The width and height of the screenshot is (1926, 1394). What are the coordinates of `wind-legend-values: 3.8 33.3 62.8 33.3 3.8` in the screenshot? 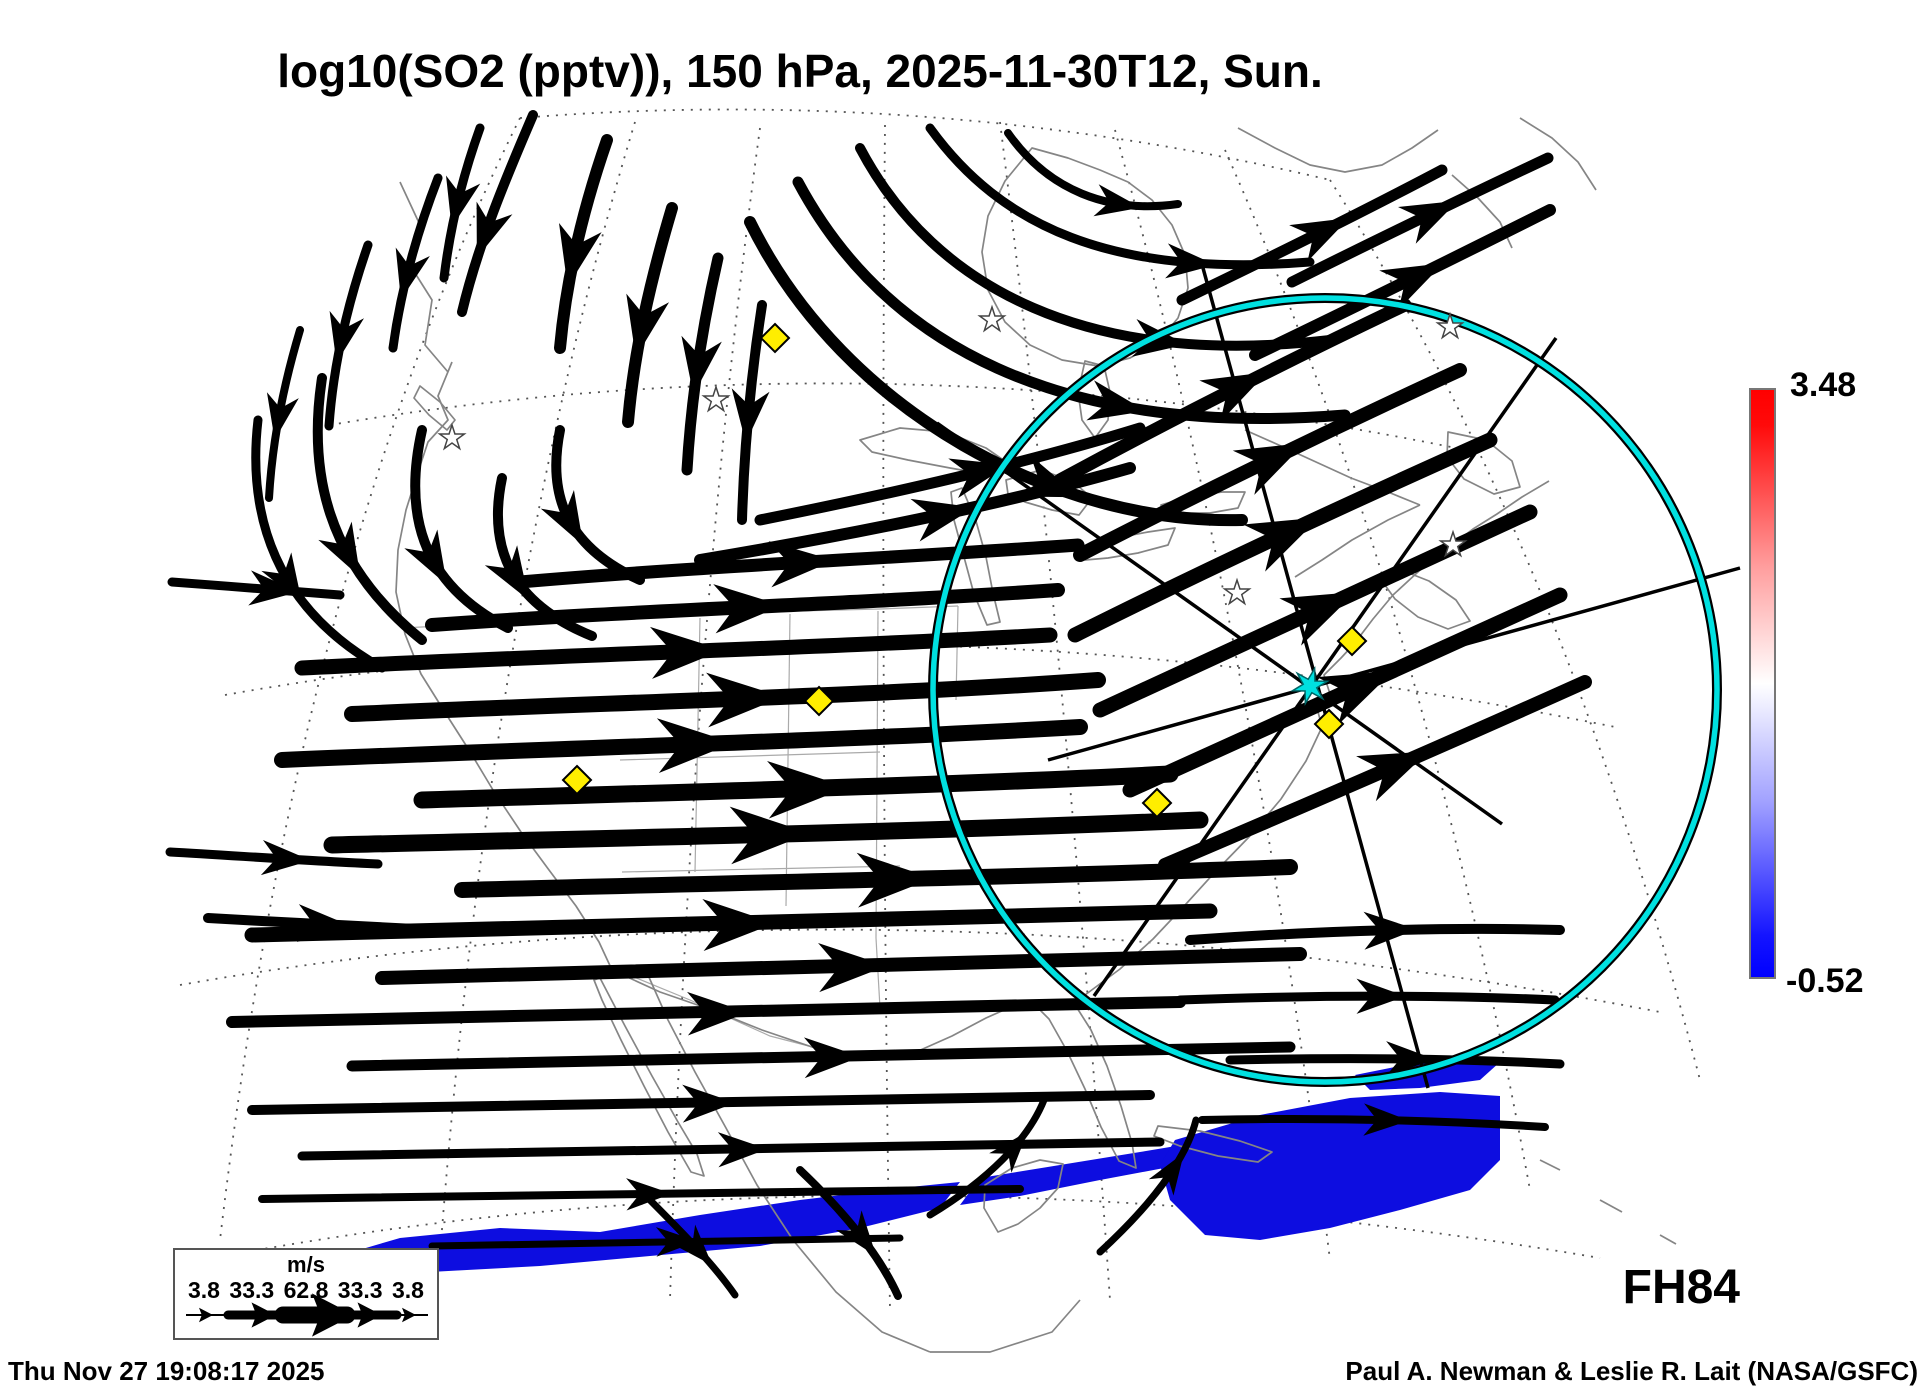 It's located at (306, 1290).